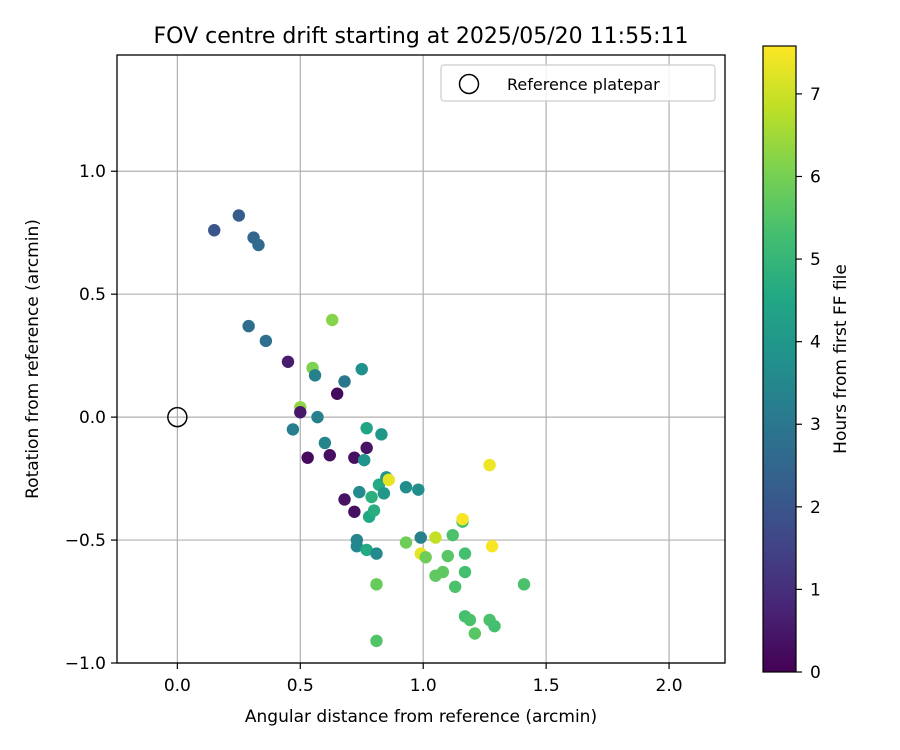 The width and height of the screenshot is (900, 750). I want to click on x-axis-ticks: 0.0 0.5 1.0 1.5 2.0, so click(423, 679).